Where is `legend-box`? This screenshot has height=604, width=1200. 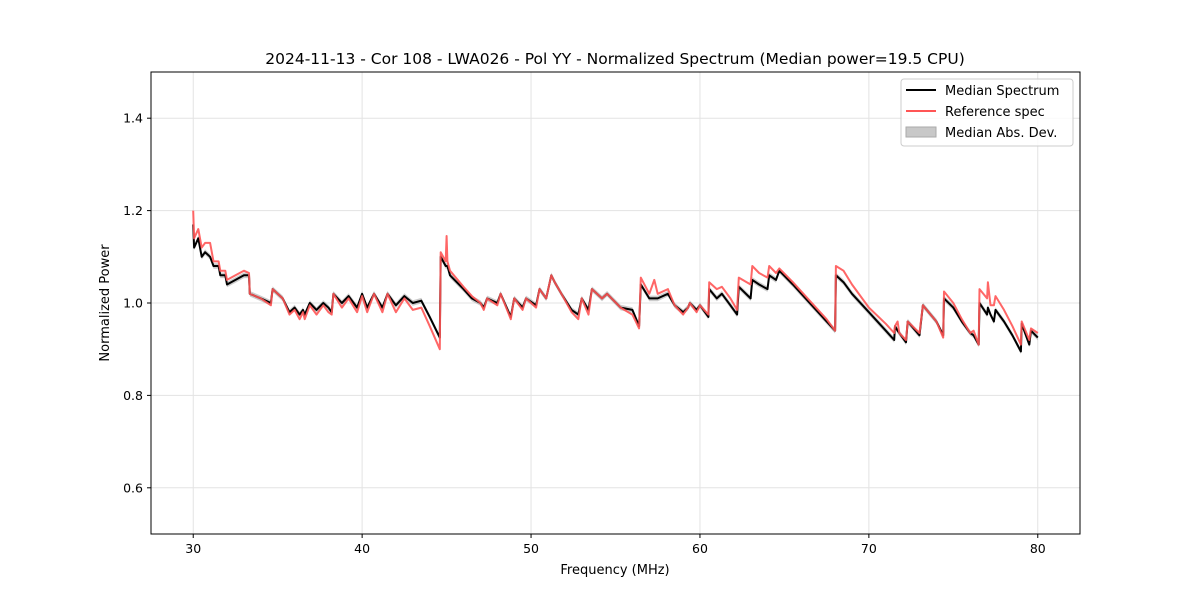
legend-box is located at coordinates (987, 112).